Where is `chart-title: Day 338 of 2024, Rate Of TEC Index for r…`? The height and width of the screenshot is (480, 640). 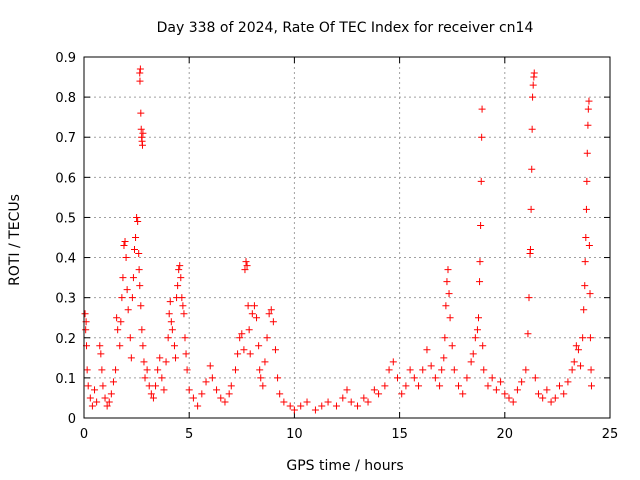
chart-title: Day 338 of 2024, Rate Of TEC Index for r… is located at coordinates (345, 28).